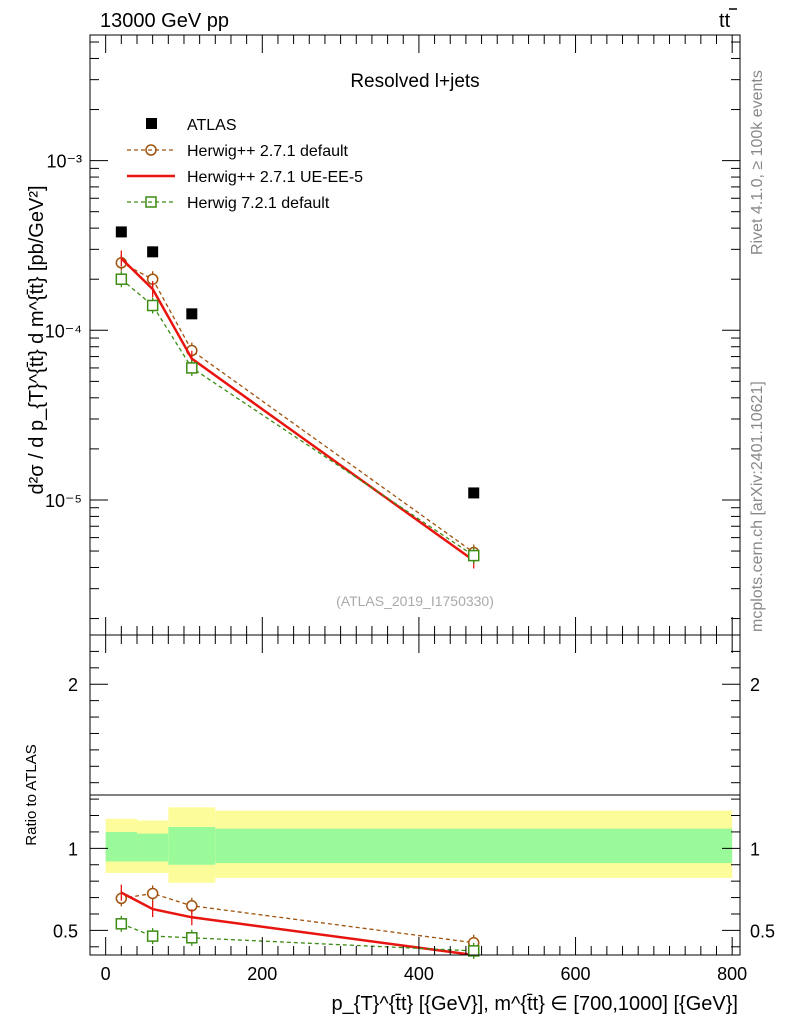 The width and height of the screenshot is (786, 1024). Describe the element at coordinates (65, 931) in the screenshot. I see `ratio-ytick-label: 0.5` at that location.